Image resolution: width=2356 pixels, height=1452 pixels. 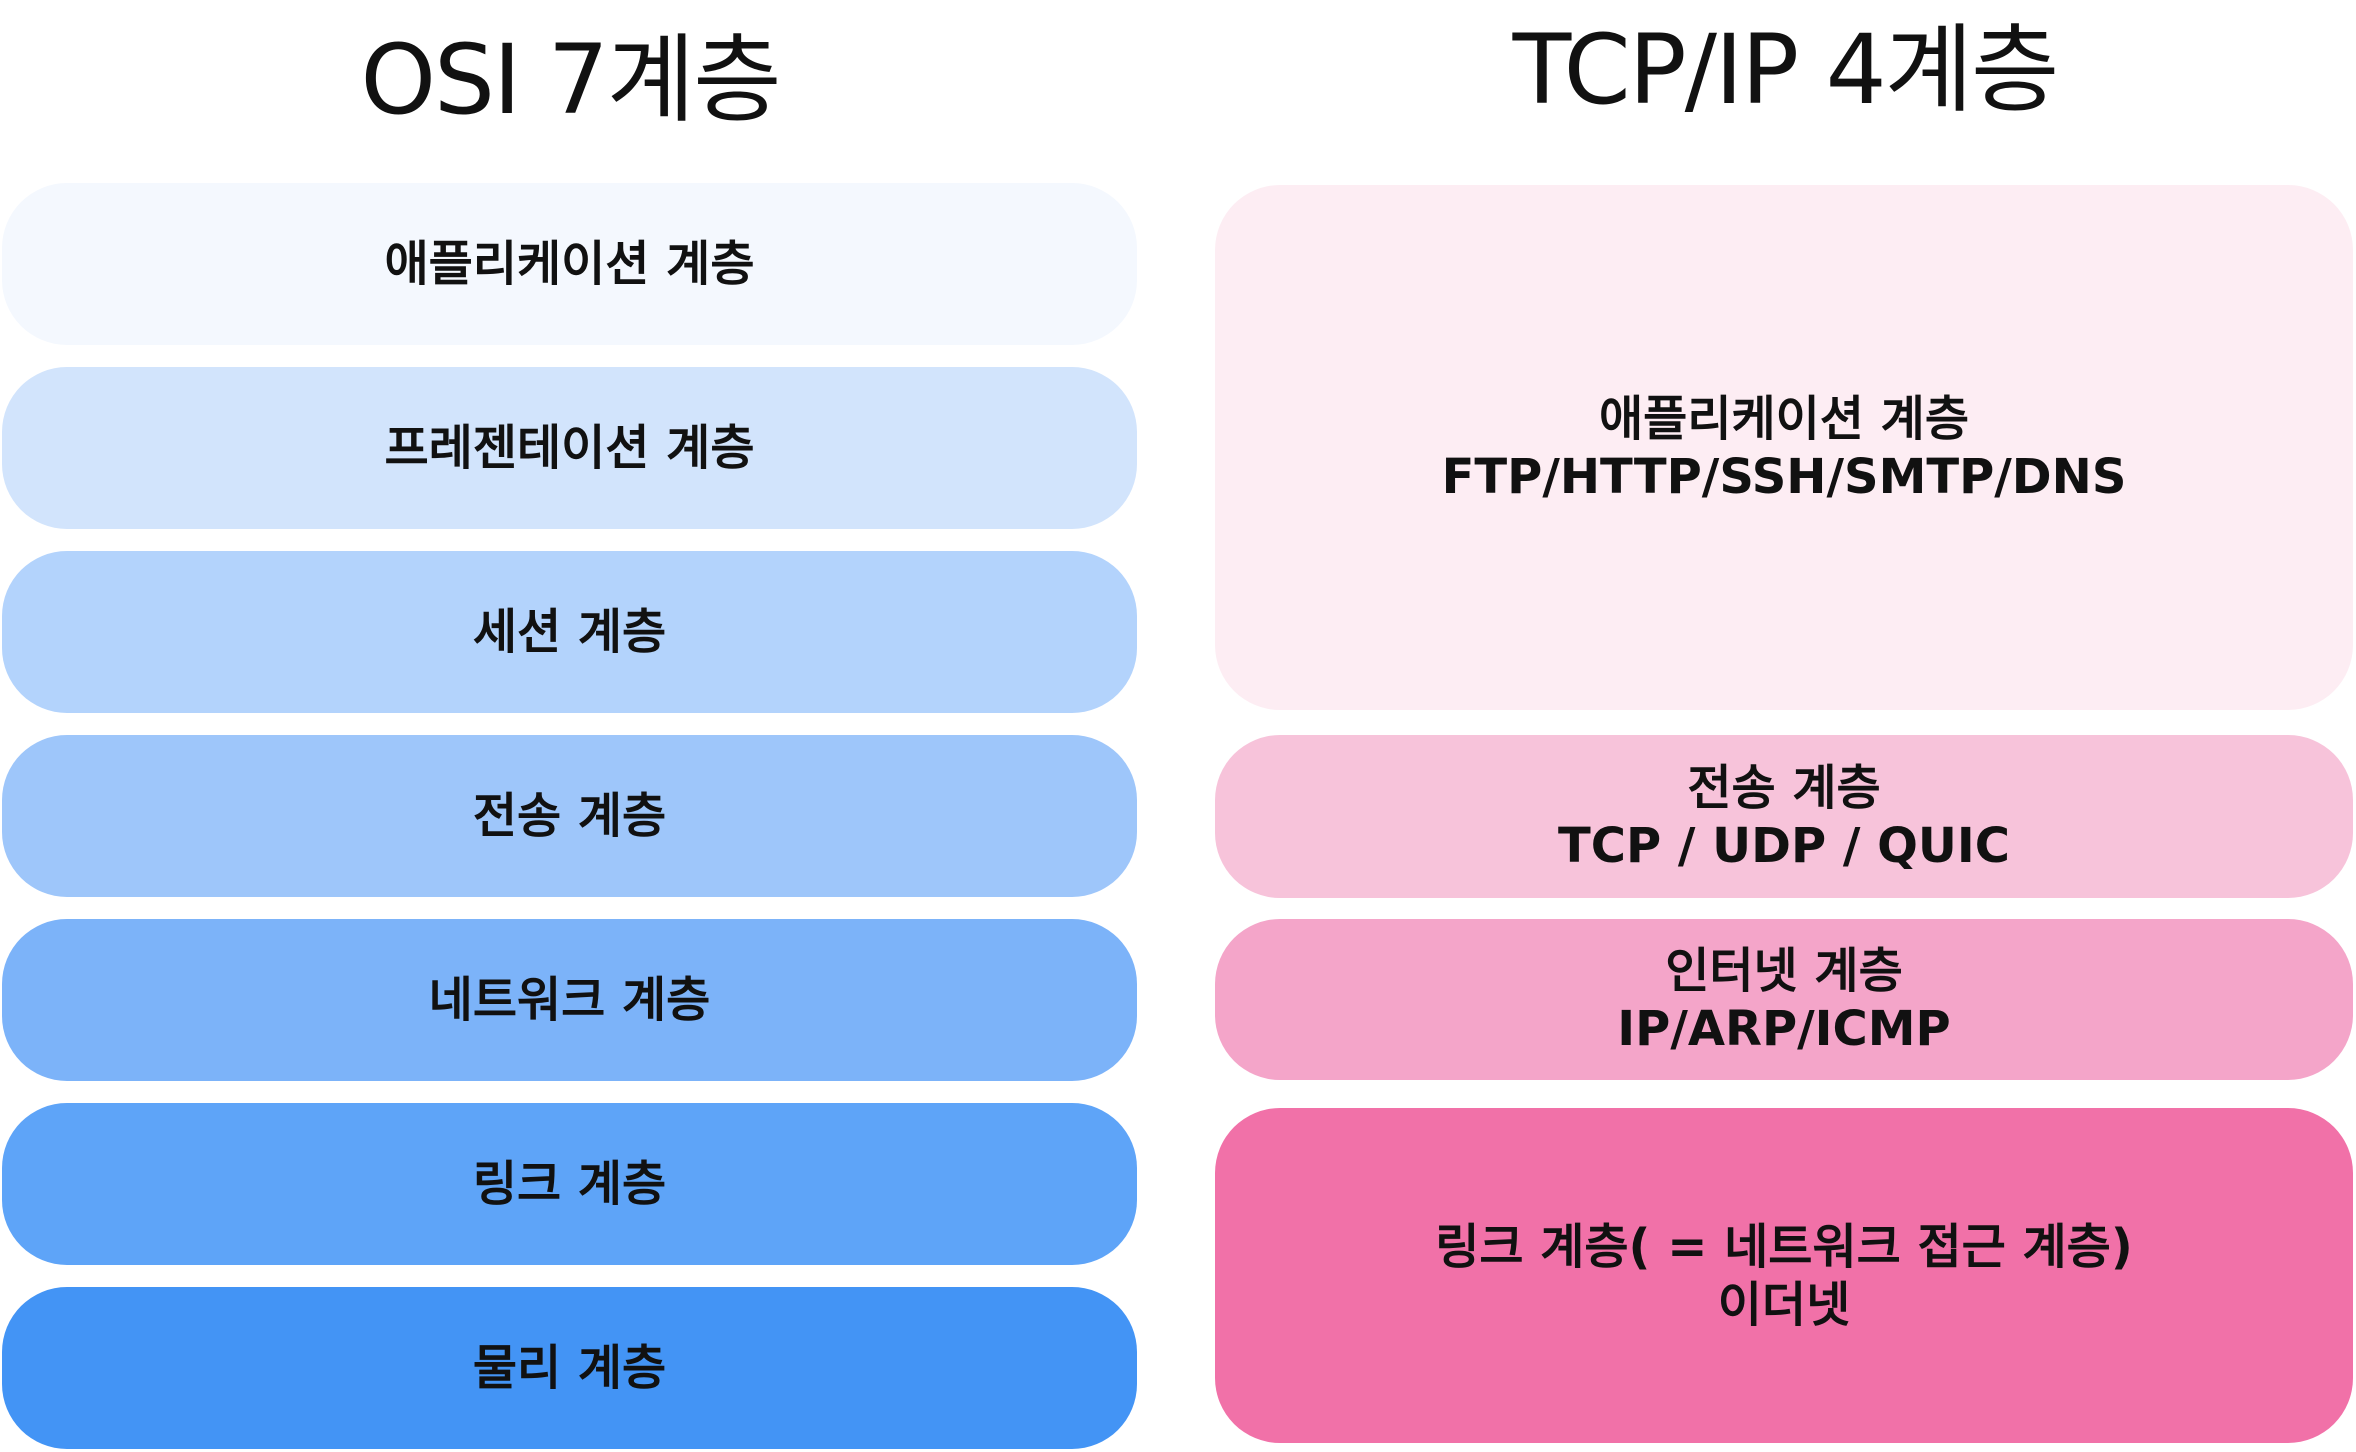 I want to click on layer-label: 인터넷 계층, so click(x=1784, y=970).